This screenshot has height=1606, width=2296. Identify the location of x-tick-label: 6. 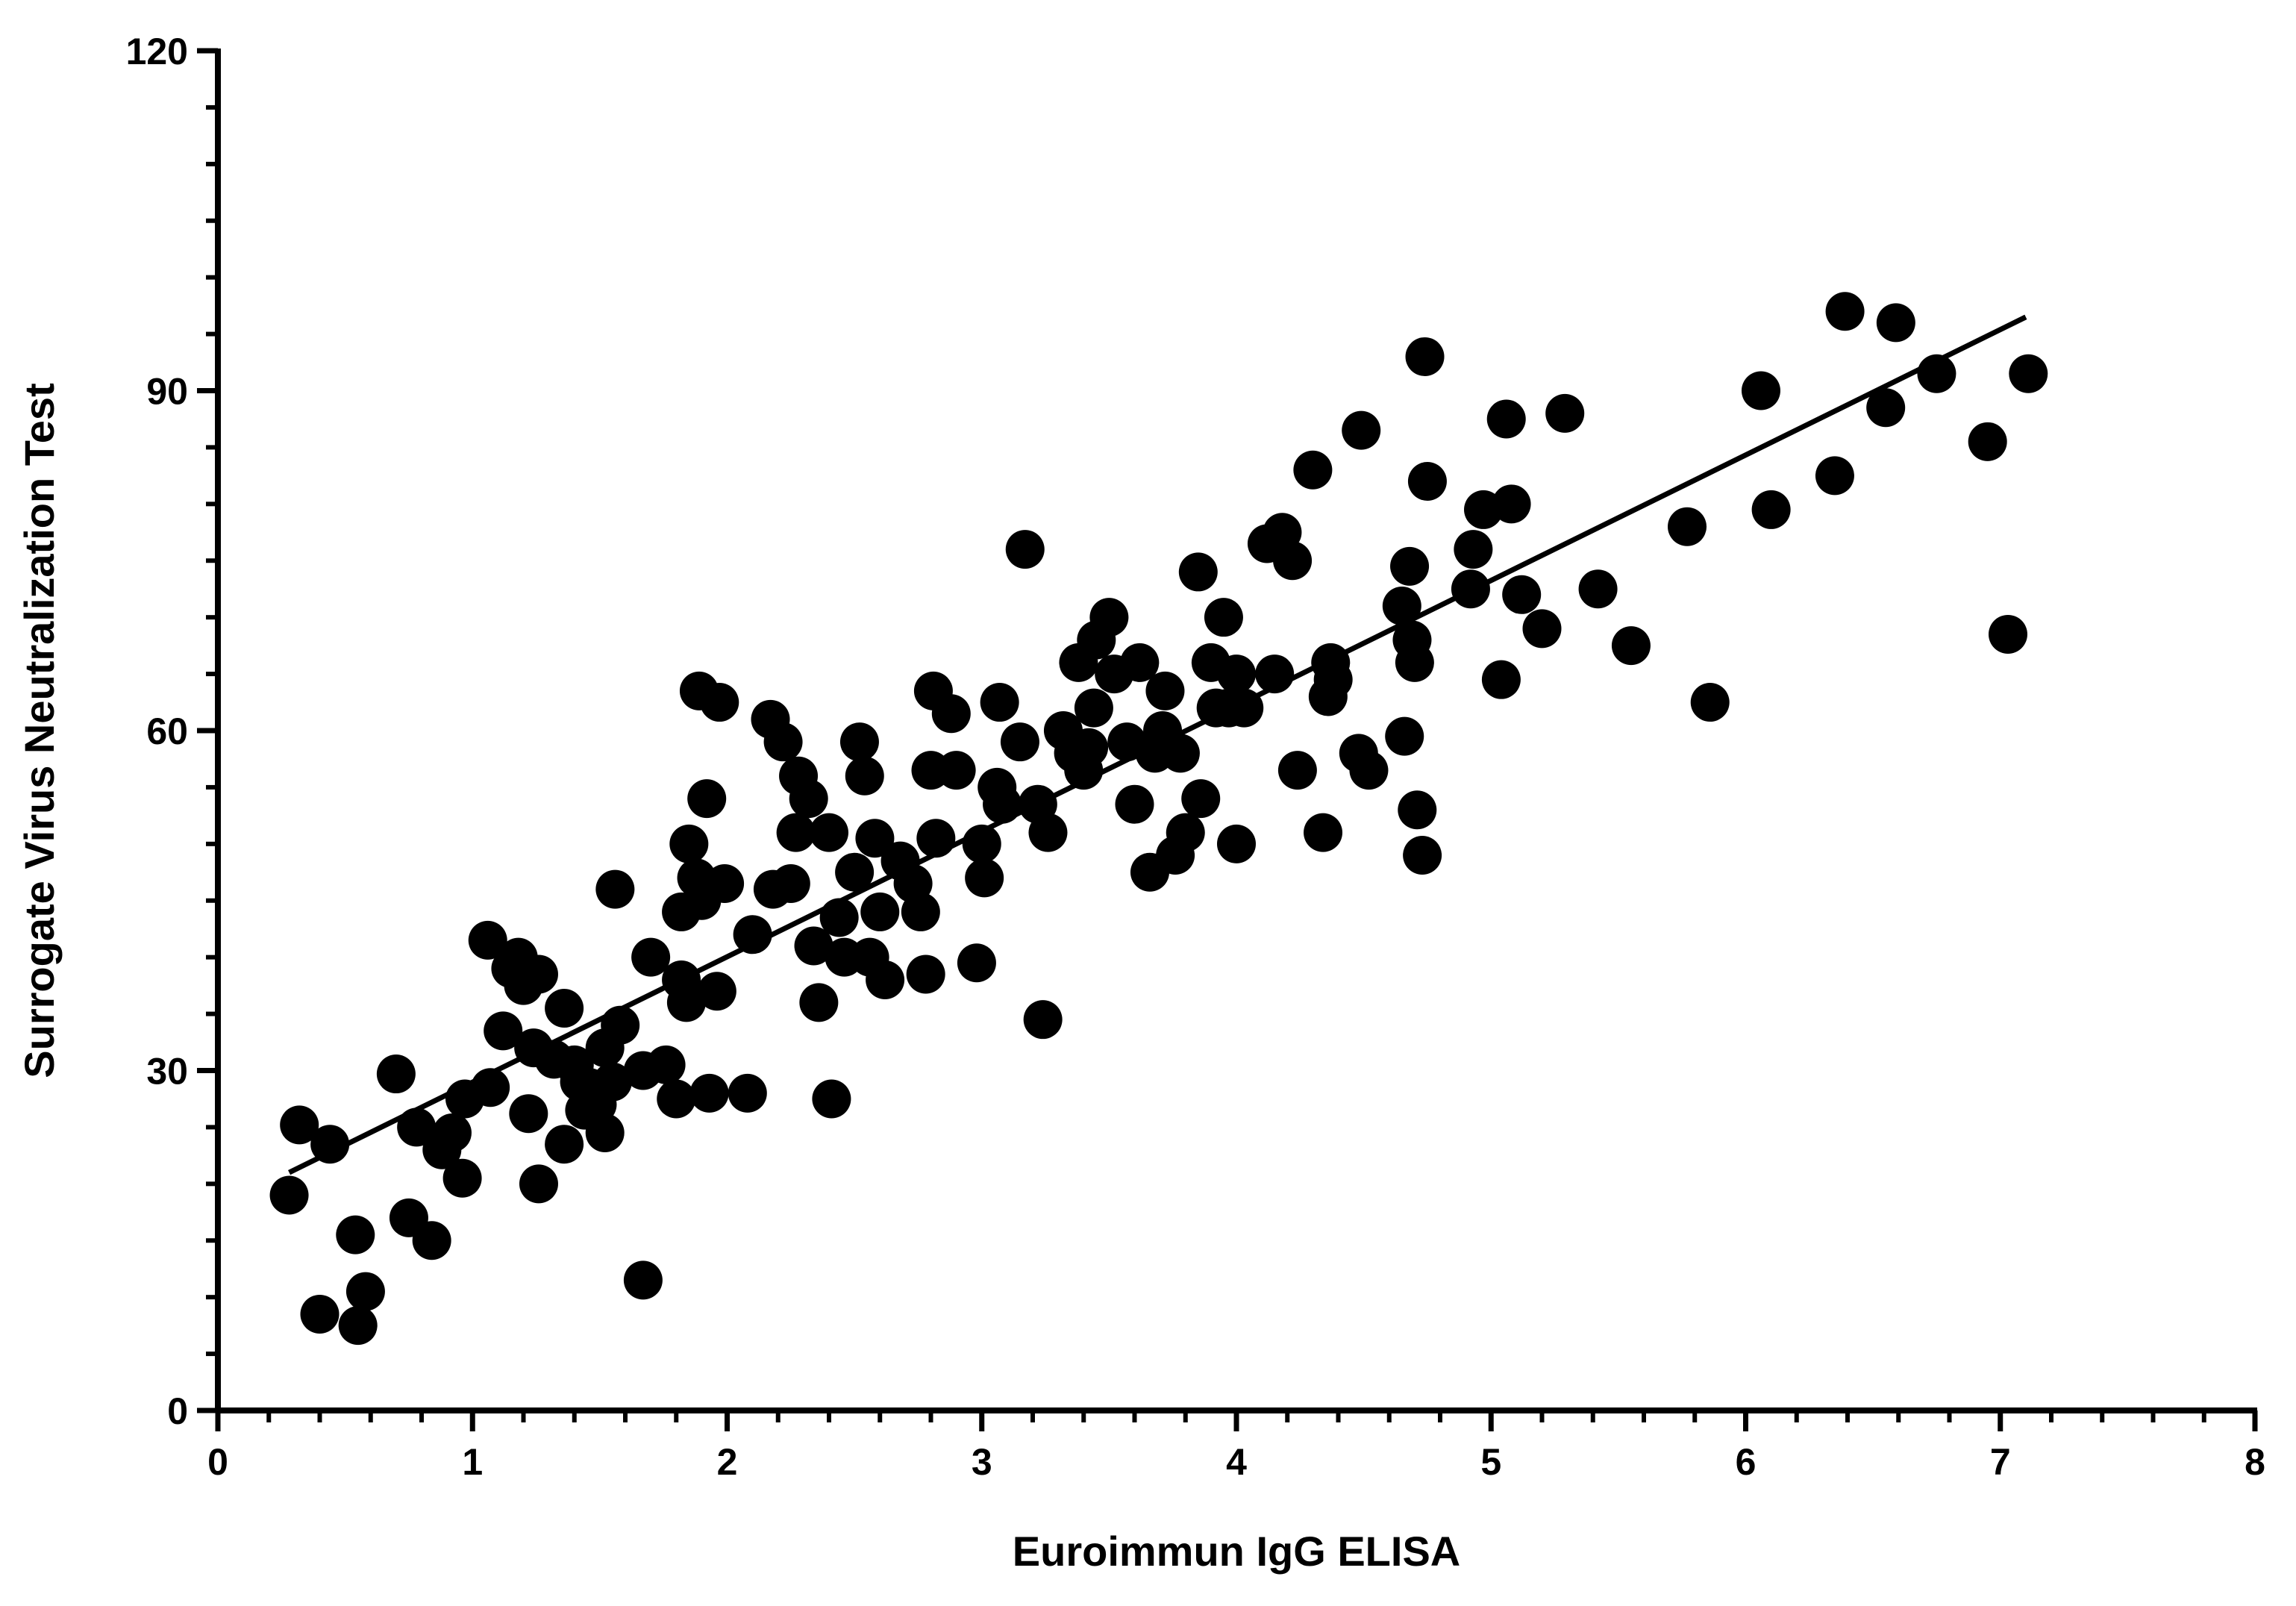
(1747, 1462).